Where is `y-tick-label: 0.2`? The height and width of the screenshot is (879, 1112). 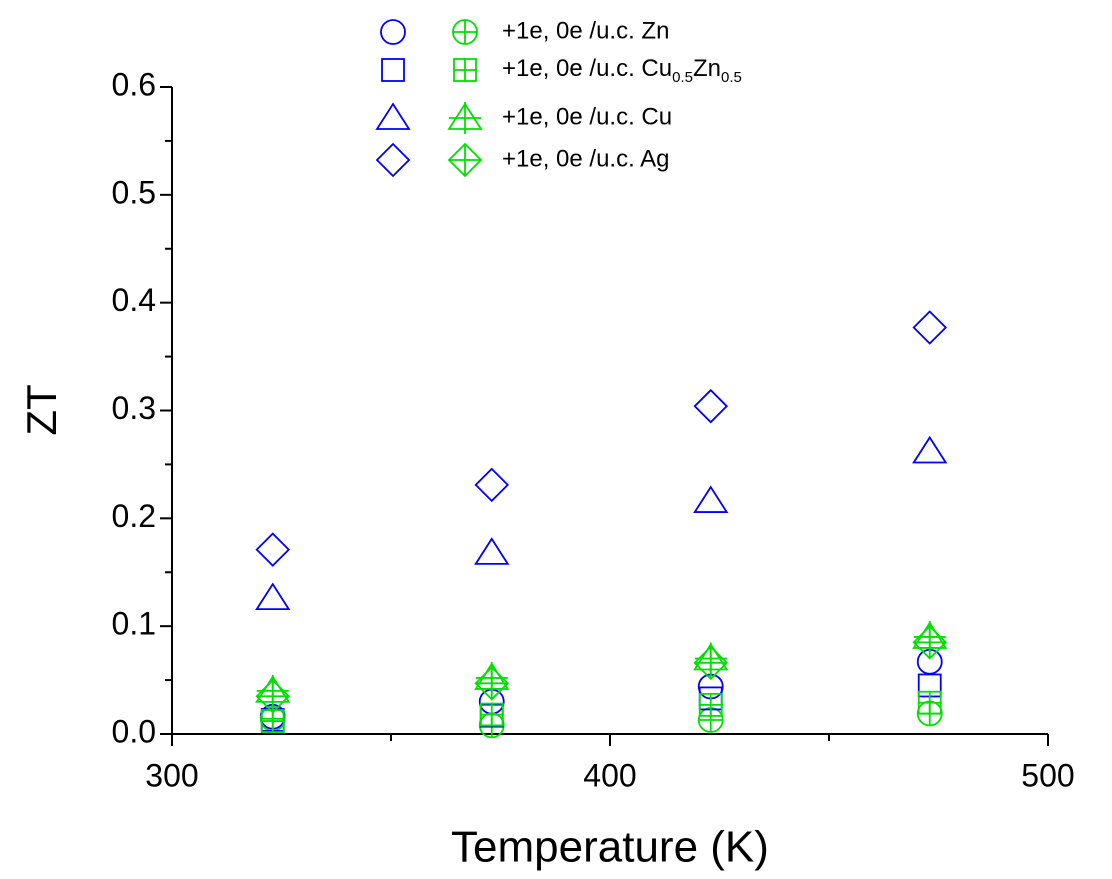 y-tick-label: 0.2 is located at coordinates (134, 516).